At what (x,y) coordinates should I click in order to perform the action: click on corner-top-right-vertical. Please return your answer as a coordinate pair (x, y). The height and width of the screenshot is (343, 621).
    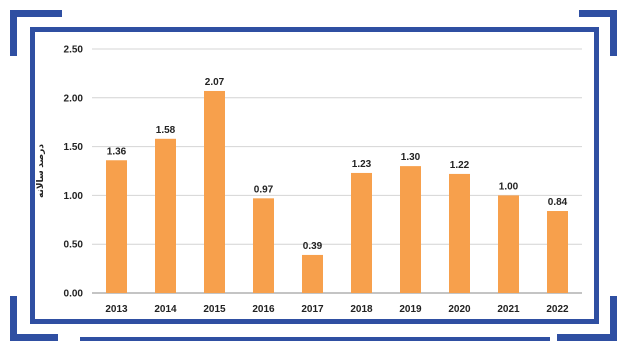
    Looking at the image, I should click on (613, 33).